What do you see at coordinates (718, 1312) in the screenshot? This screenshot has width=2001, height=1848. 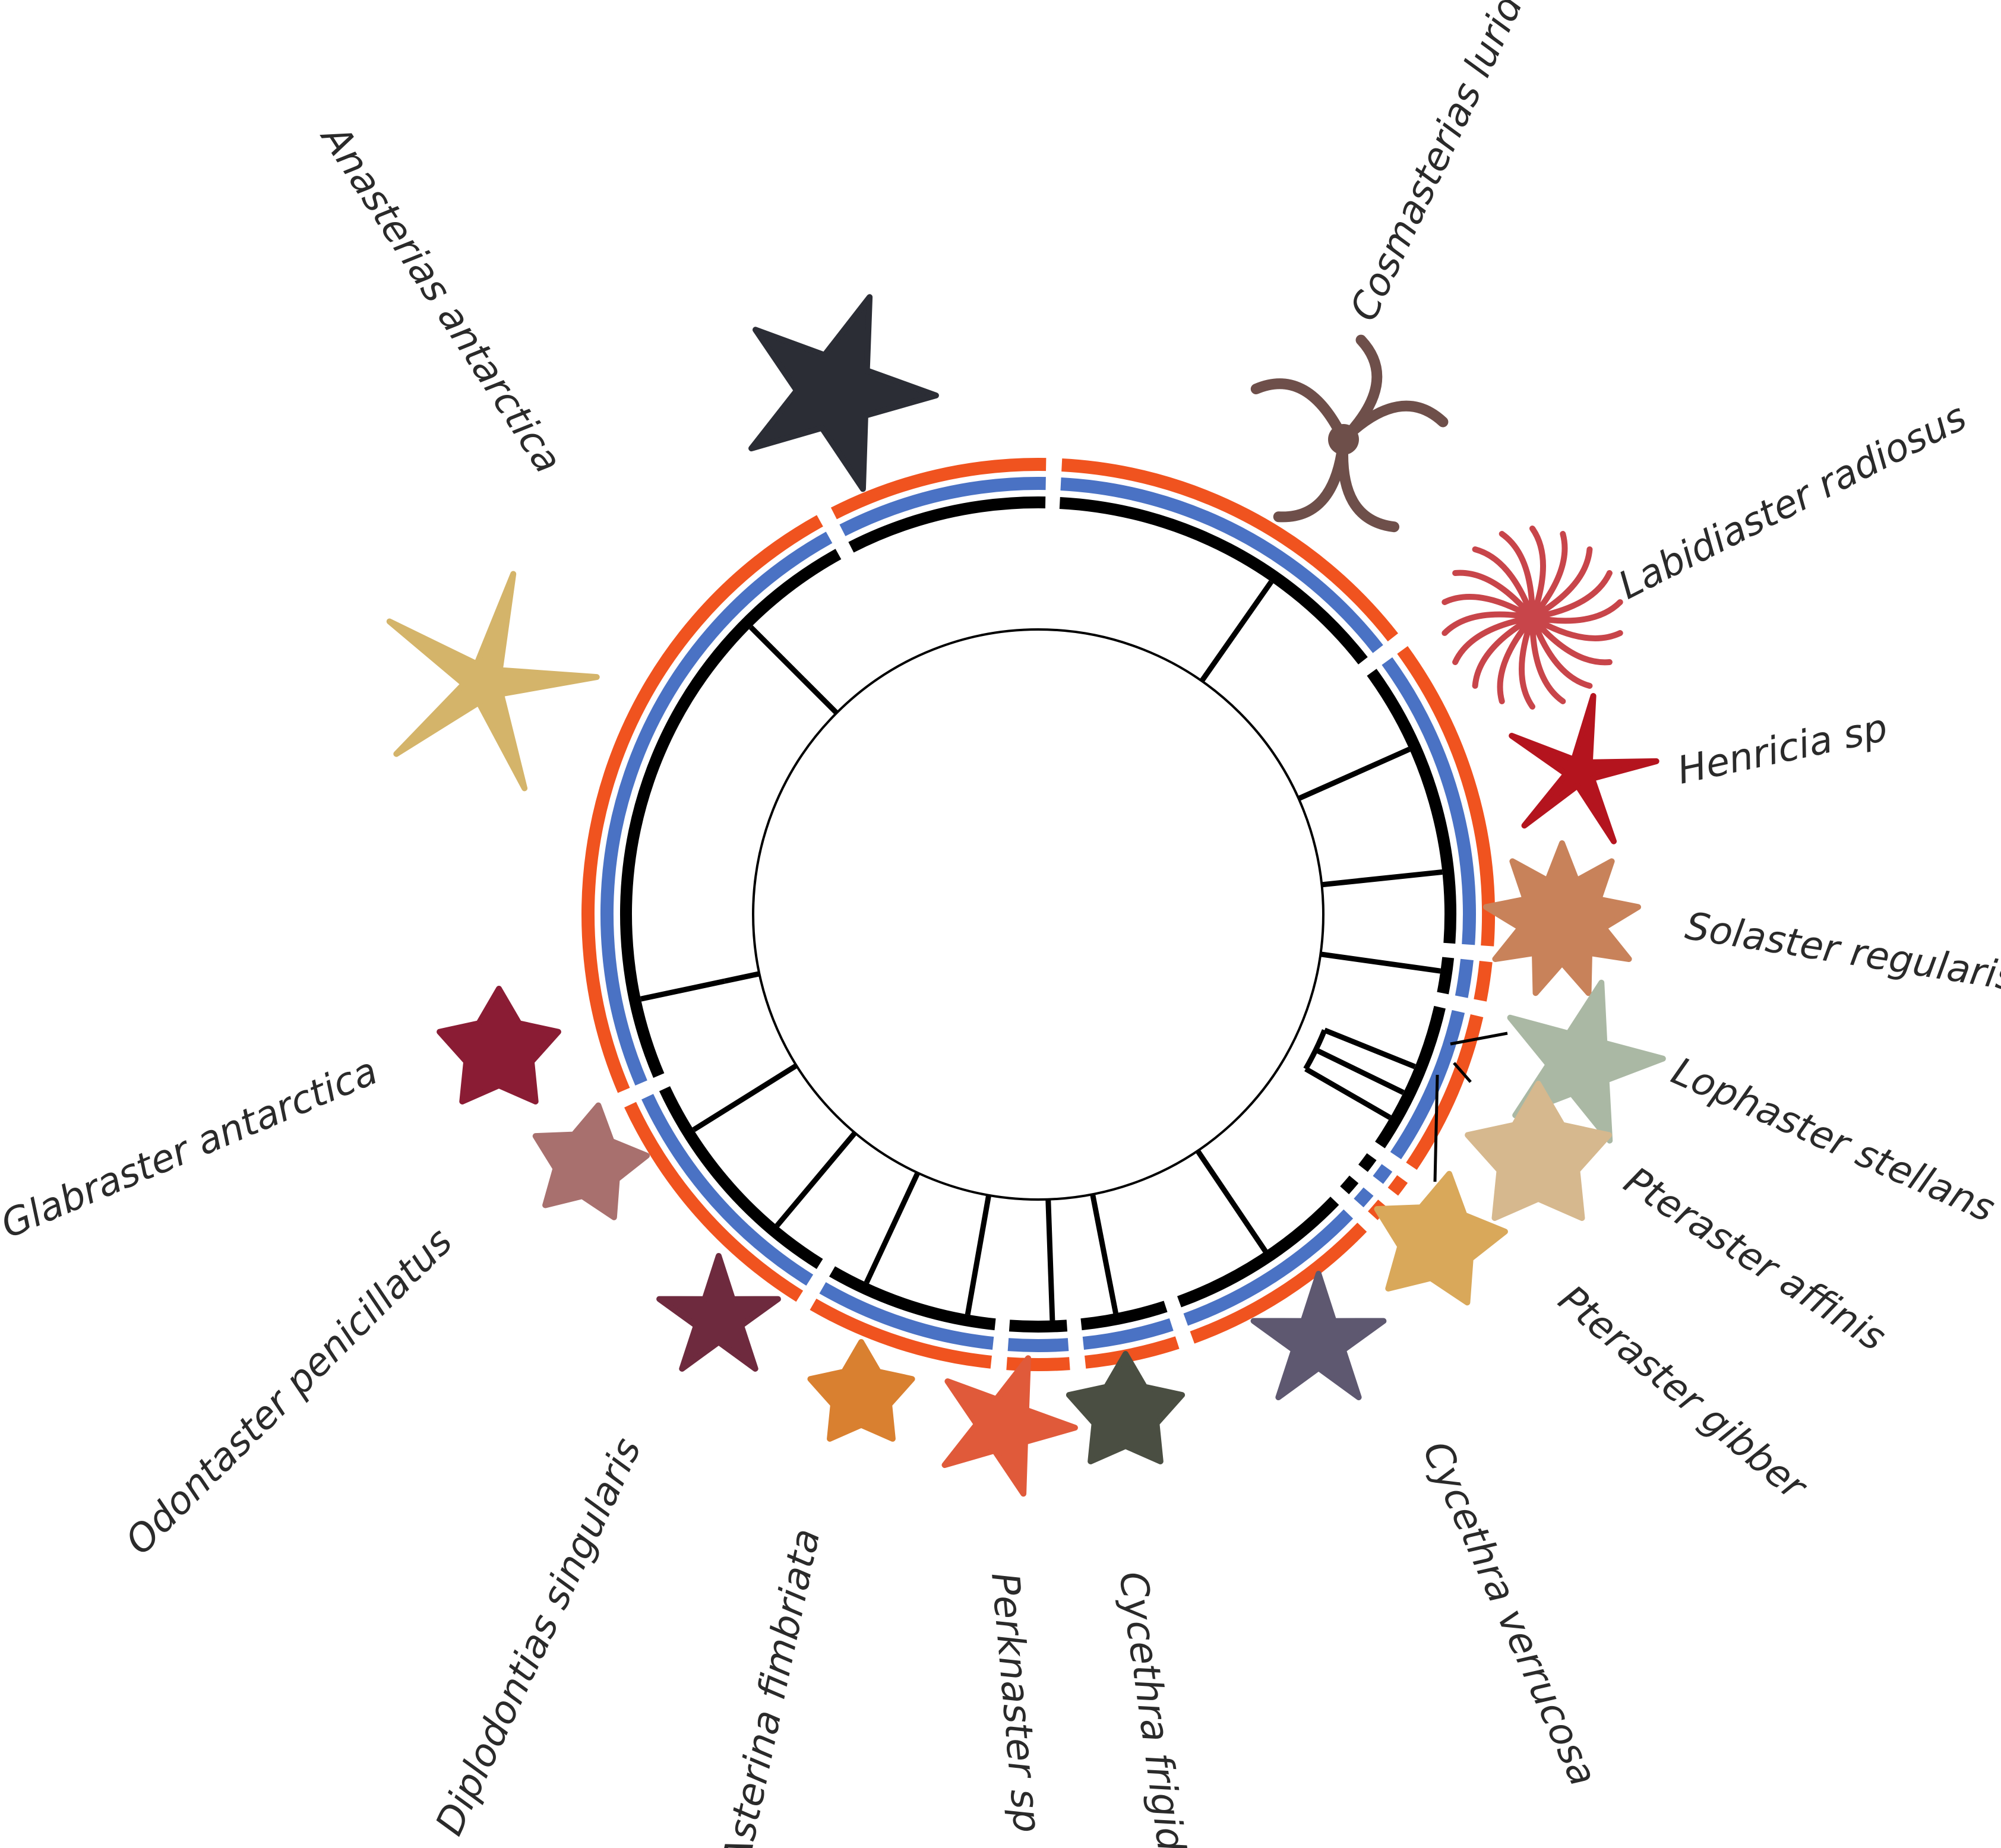 I see `maroon-starfish-icon` at bounding box center [718, 1312].